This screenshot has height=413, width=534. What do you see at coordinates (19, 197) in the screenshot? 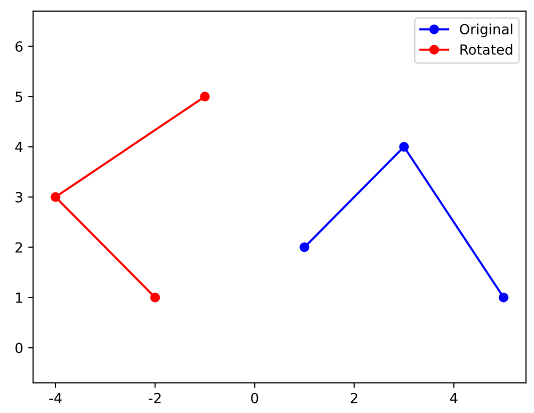
I see `y-tick-label: 3` at bounding box center [19, 197].